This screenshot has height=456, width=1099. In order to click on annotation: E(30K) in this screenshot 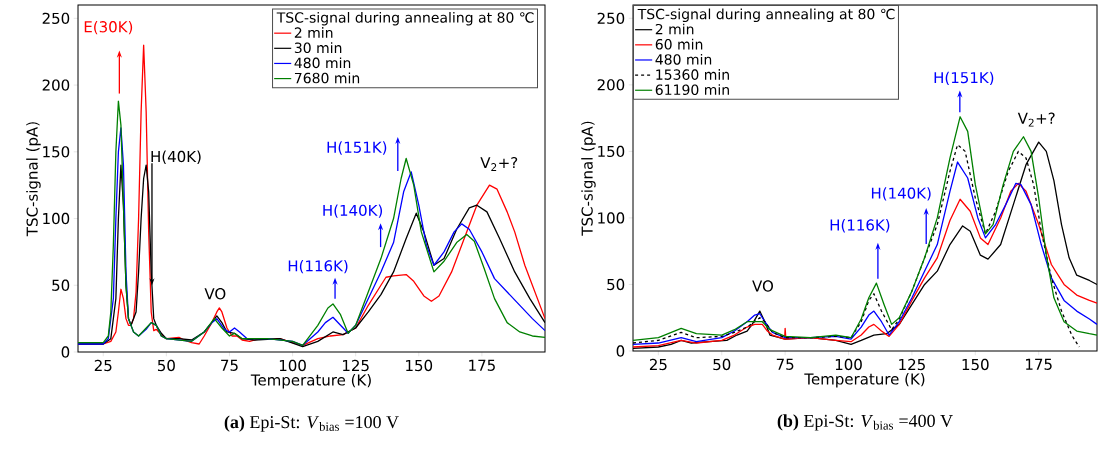, I will do `click(108, 27)`.